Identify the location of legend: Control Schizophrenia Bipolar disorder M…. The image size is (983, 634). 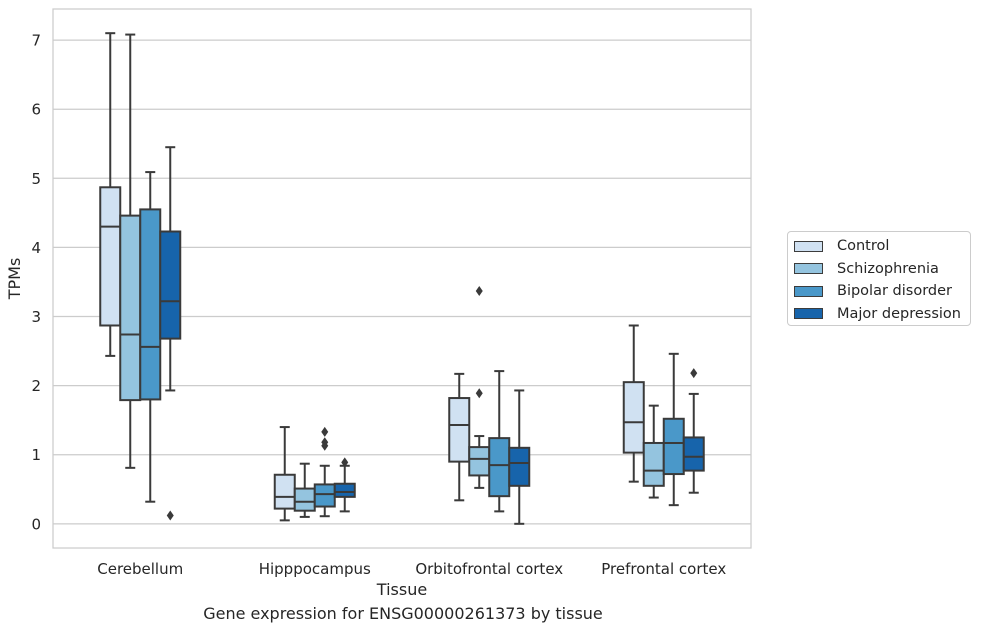
(879, 278).